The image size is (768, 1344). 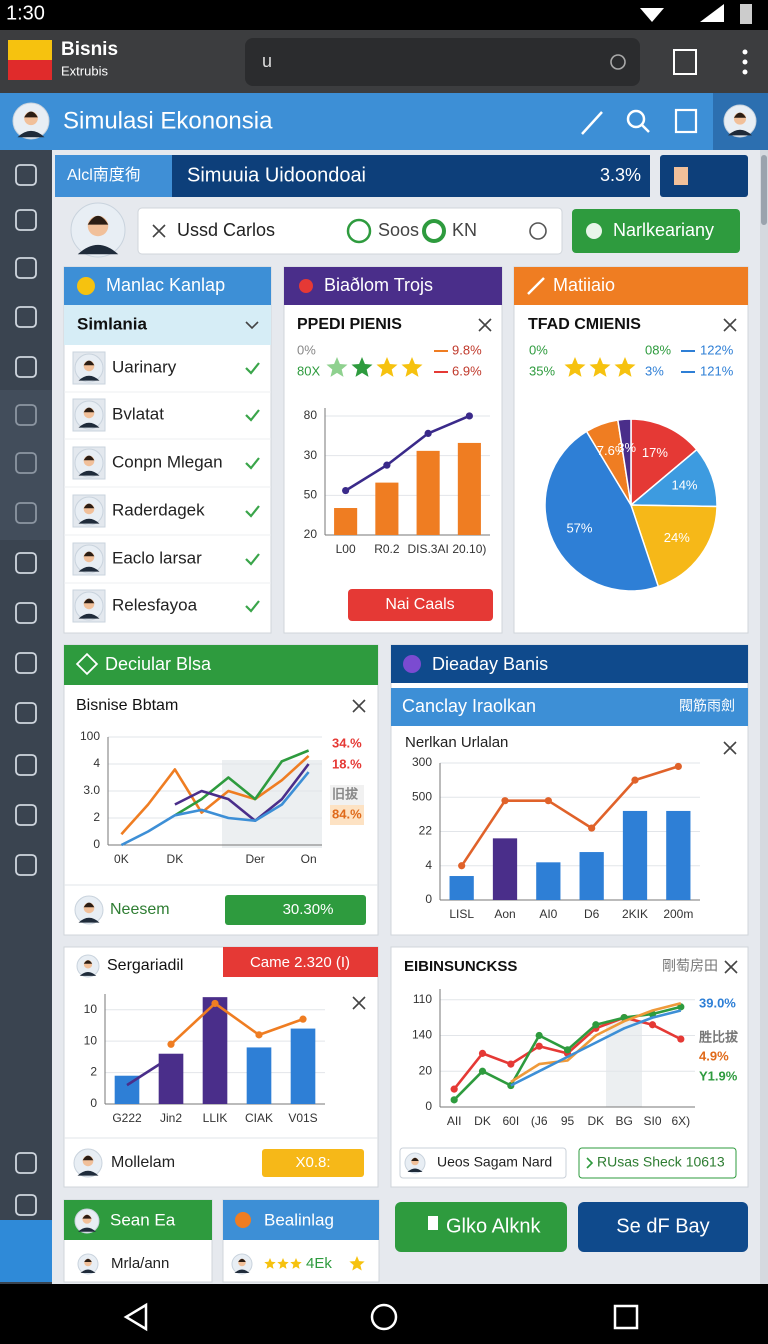 What do you see at coordinates (112, 323) in the screenshot?
I see `dropdown-text: Simlania` at bounding box center [112, 323].